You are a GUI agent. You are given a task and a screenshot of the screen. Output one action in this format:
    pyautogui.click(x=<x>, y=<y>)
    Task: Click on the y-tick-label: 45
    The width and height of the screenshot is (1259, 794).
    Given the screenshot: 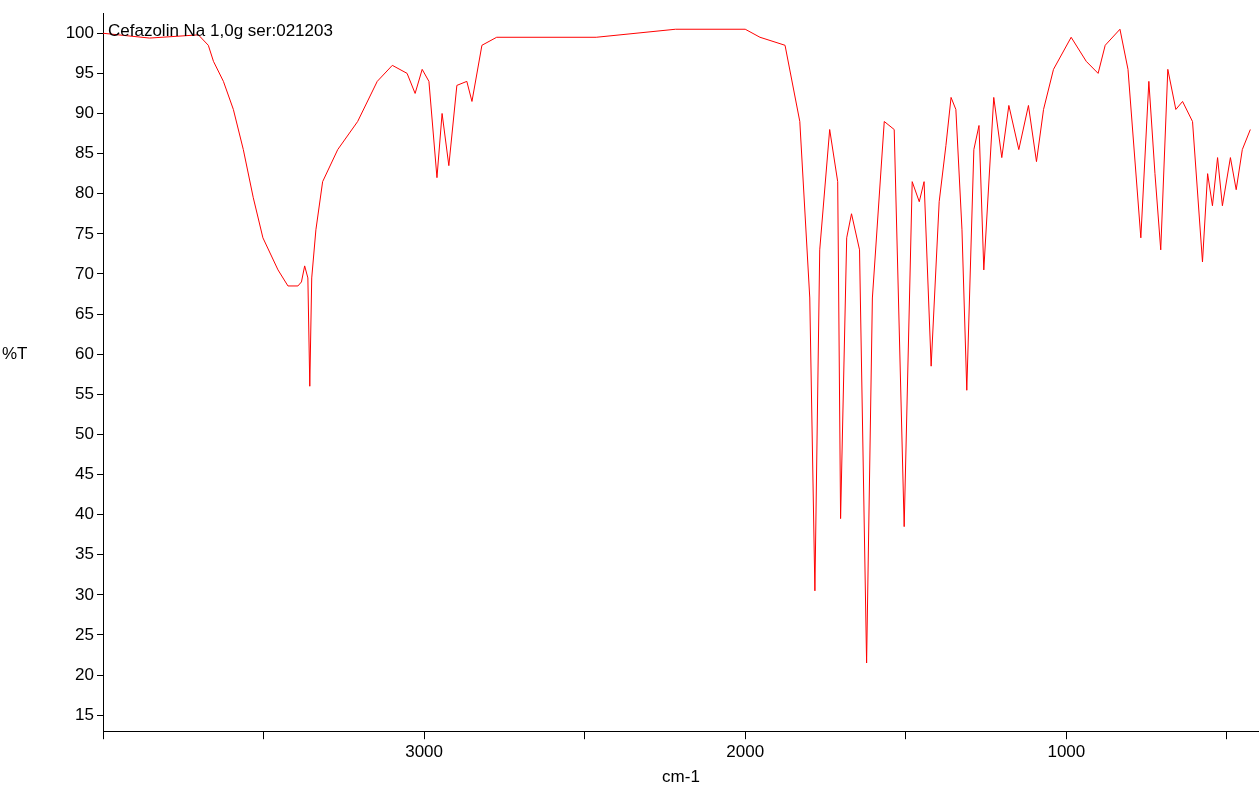 What is the action you would take?
    pyautogui.click(x=84, y=474)
    